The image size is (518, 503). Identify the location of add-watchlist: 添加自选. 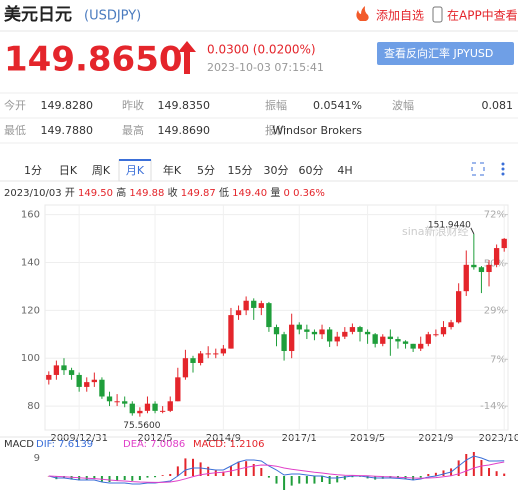
(400, 16).